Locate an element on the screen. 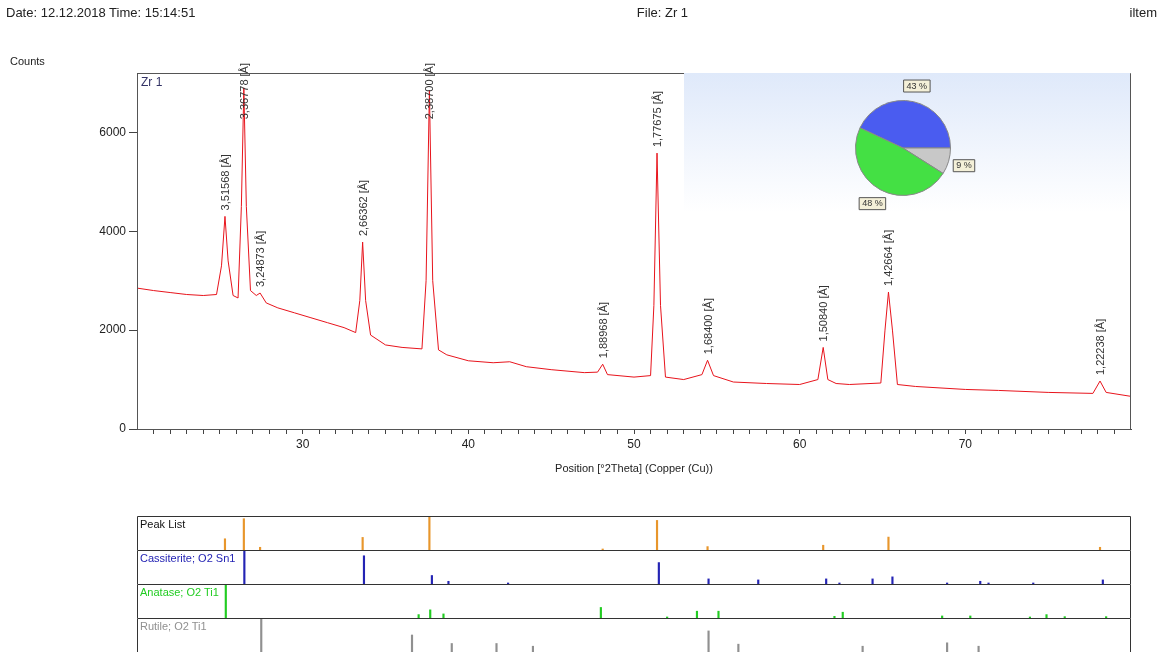 This screenshot has height=652, width=1163. chart-title: Zr 1 is located at coordinates (152, 82).